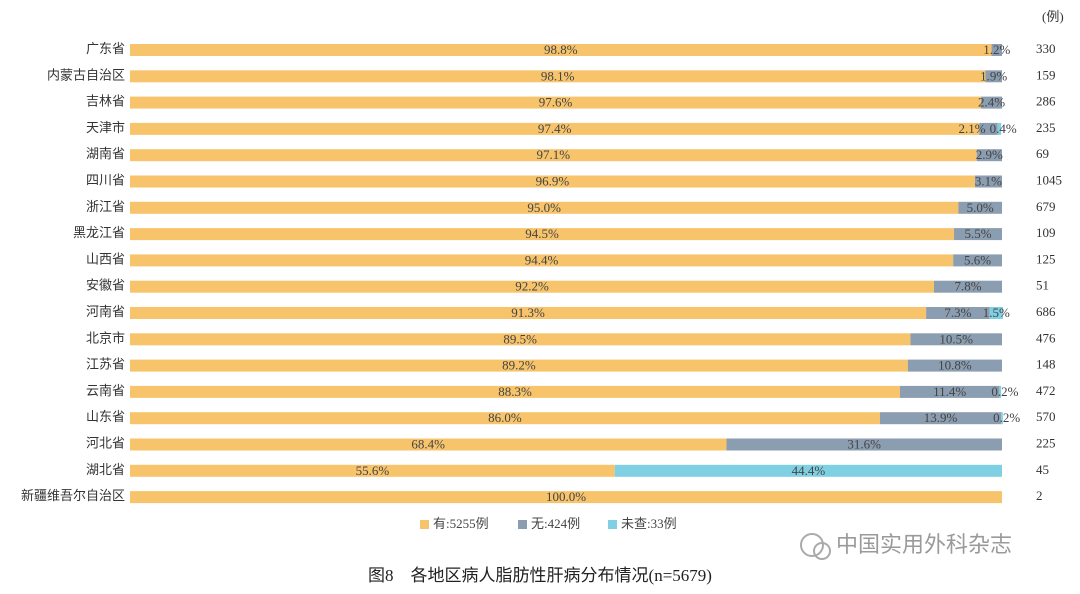  I want to click on total-label: 148, so click(1046, 364).